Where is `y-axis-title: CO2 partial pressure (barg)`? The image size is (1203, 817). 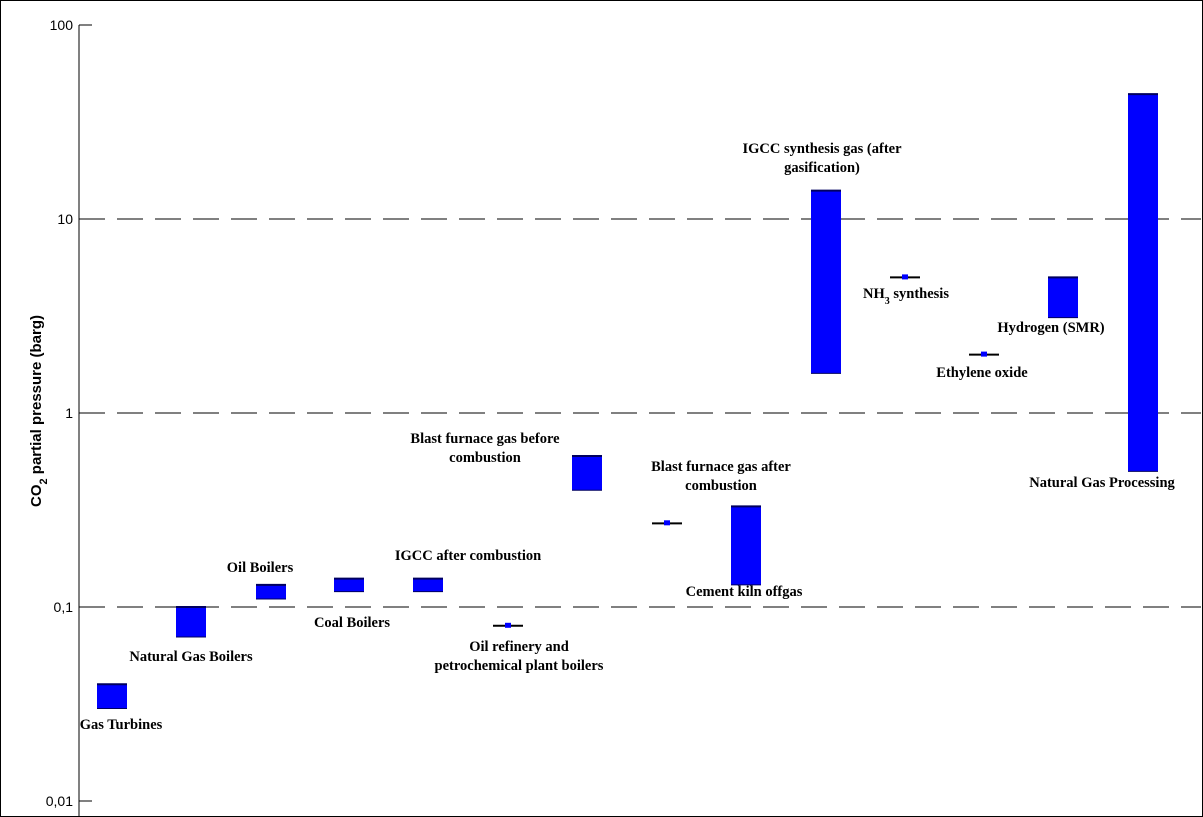 y-axis-title: CO2 partial pressure (barg) is located at coordinates (39, 411).